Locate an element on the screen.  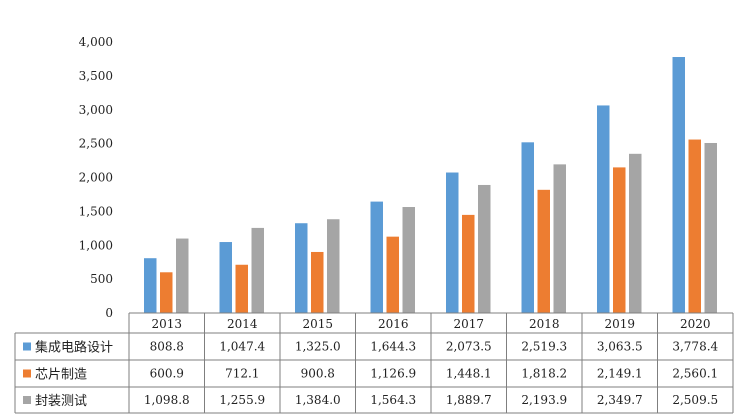
data-label: 2,349.7 is located at coordinates (620, 400).